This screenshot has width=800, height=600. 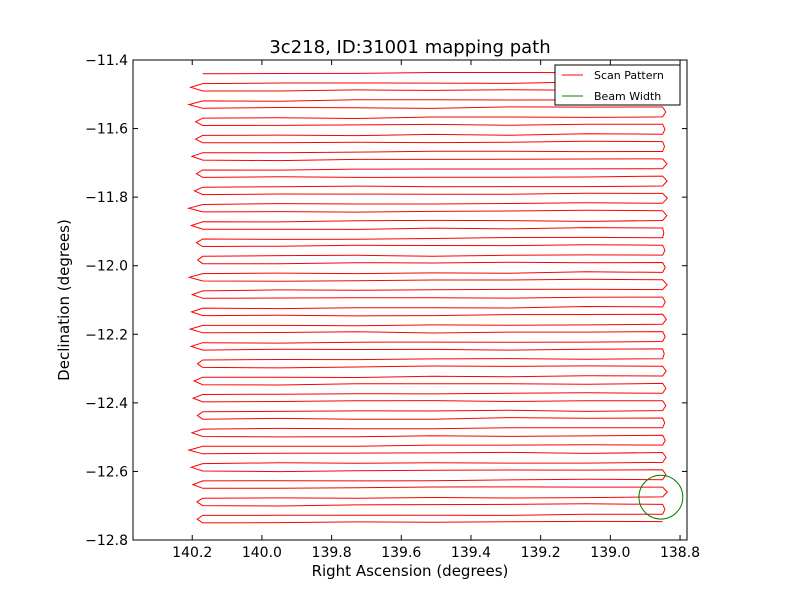 I want to click on y-tick-label: −11.4, so click(x=106, y=61).